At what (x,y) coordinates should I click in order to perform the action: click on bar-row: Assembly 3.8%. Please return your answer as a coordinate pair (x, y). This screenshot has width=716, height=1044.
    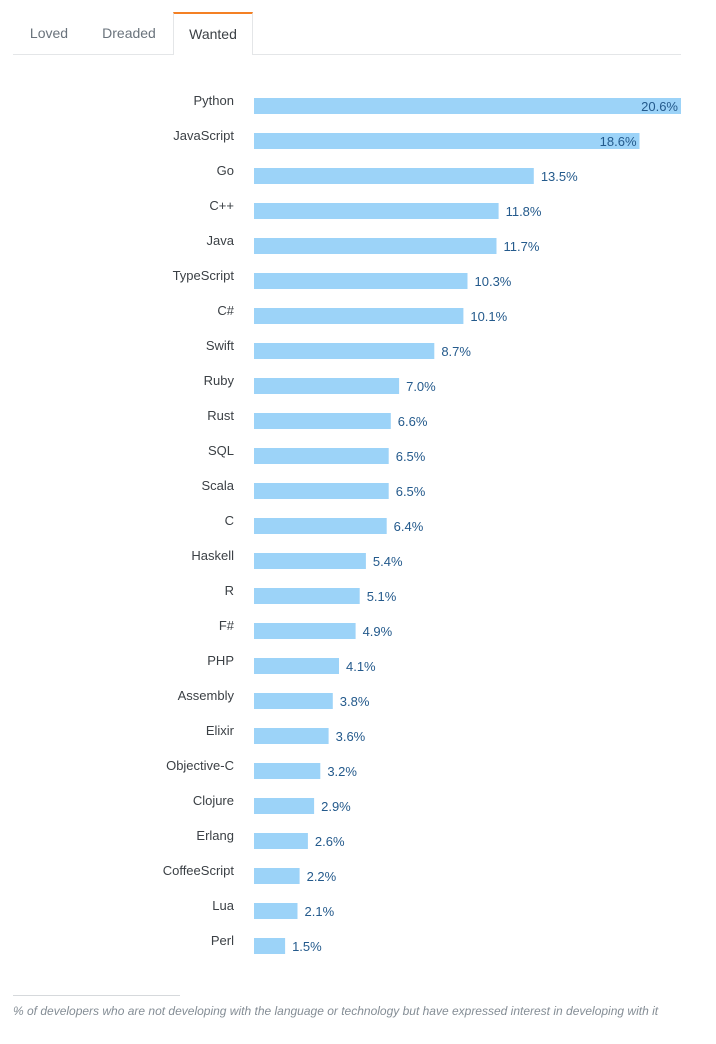
    Looking at the image, I should click on (274, 698).